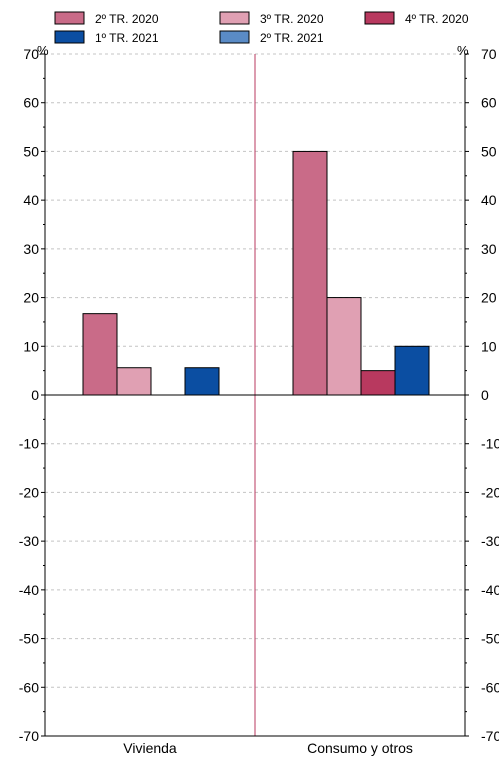 Image resolution: width=499 pixels, height=757 pixels. I want to click on y-tick-label-left: -10, so click(29, 444).